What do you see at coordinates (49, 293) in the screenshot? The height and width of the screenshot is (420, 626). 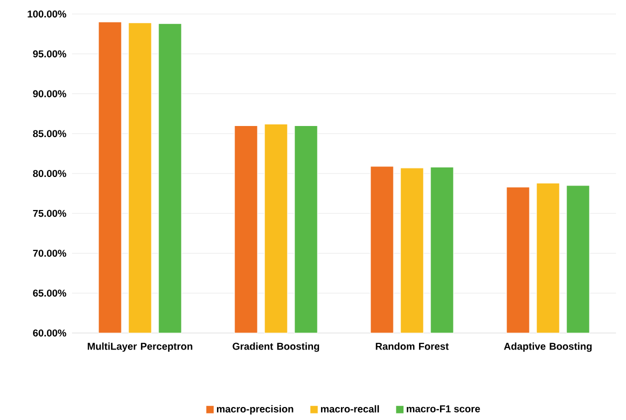 I see `y-tick-label: 65.00%` at bounding box center [49, 293].